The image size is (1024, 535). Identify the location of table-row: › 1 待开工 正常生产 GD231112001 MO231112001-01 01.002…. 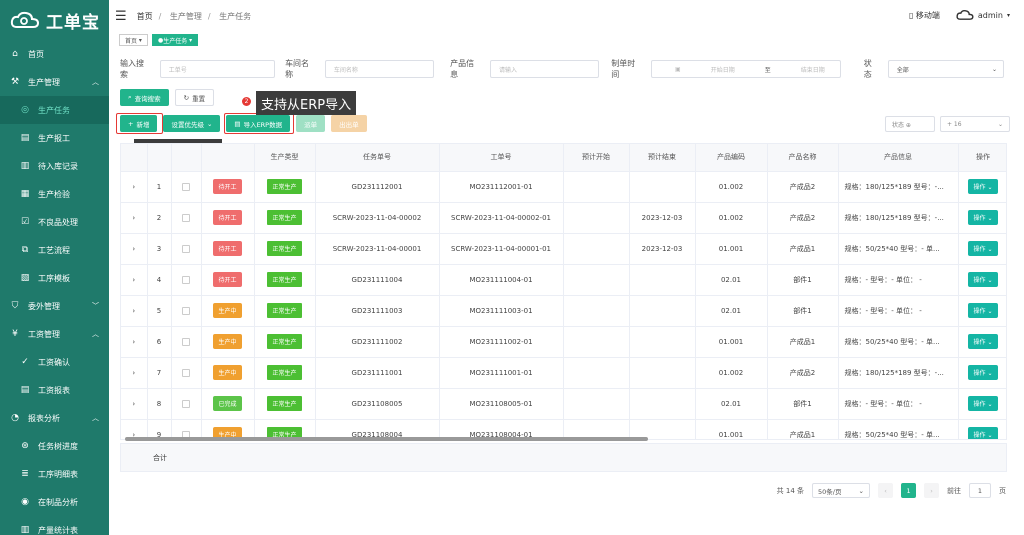
(563, 187).